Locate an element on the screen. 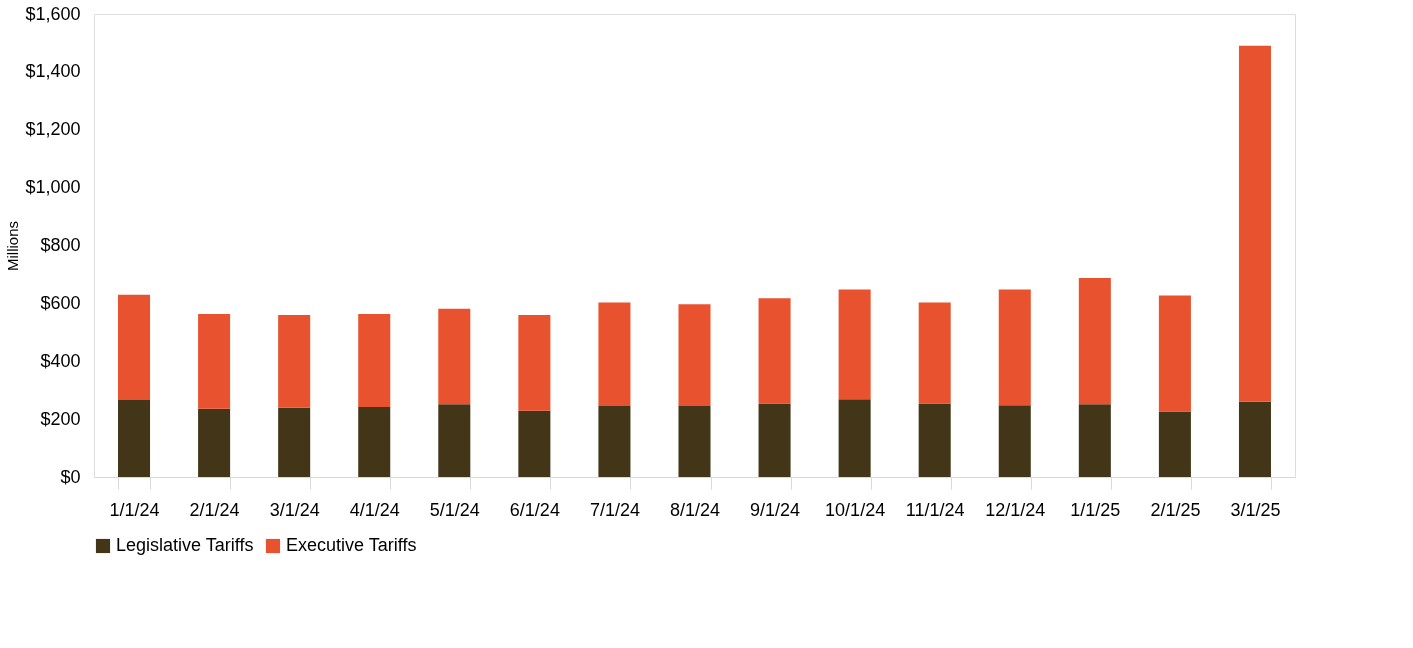 The height and width of the screenshot is (648, 1413). x-tick-label: 1/1/24 is located at coordinates (134, 509).